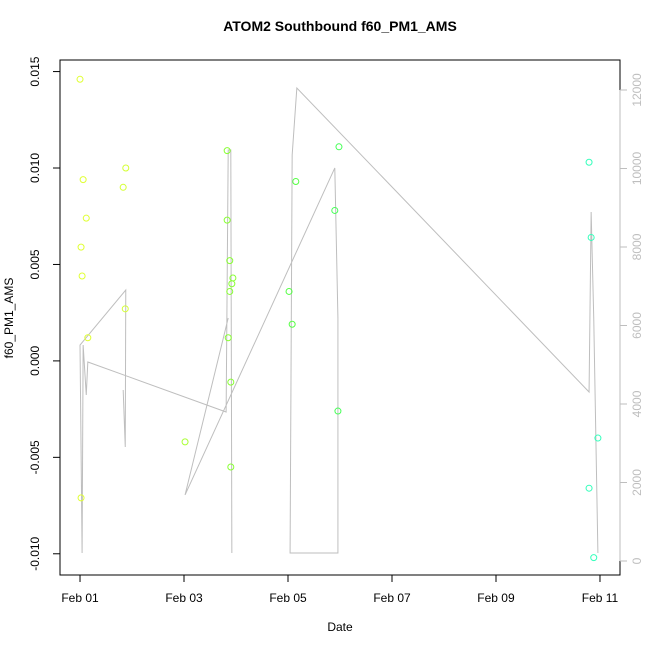  Describe the element at coordinates (340, 26) in the screenshot. I see `chart-title: ATOM2 Southbound f60_PM1_AMS` at that location.